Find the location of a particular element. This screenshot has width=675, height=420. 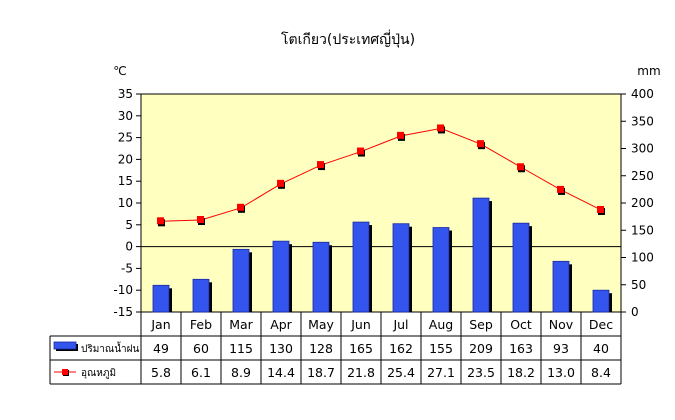

temperature-value: 6.1 is located at coordinates (201, 372).